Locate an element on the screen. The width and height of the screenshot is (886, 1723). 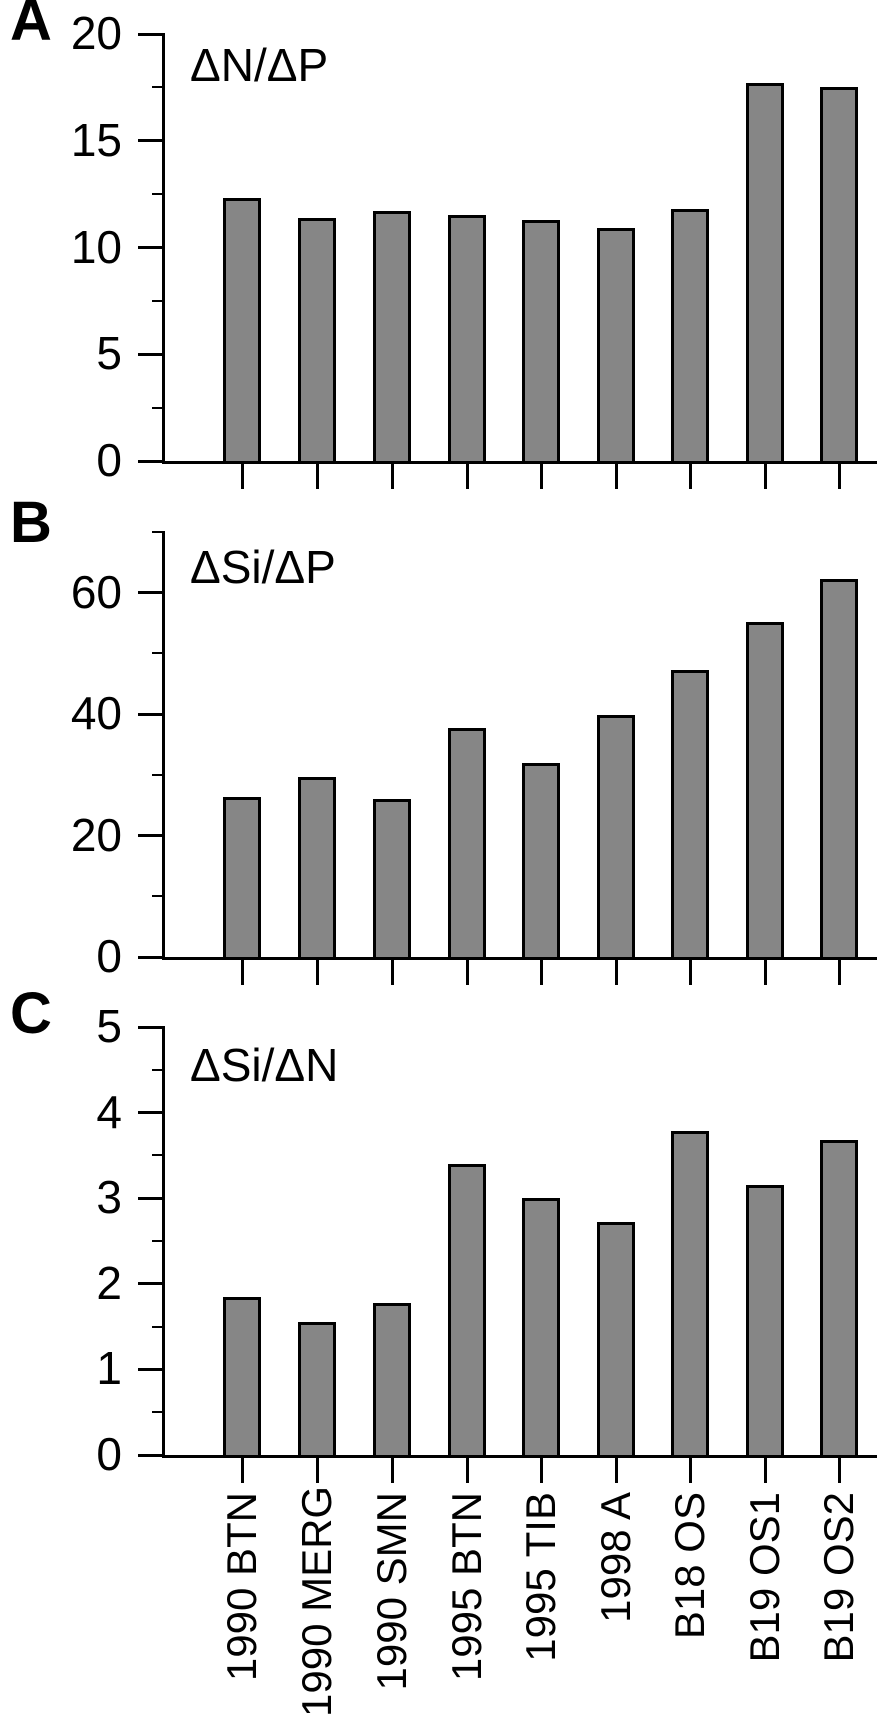
panel-B-title: ΔSi/ΔP is located at coordinates (263, 567).